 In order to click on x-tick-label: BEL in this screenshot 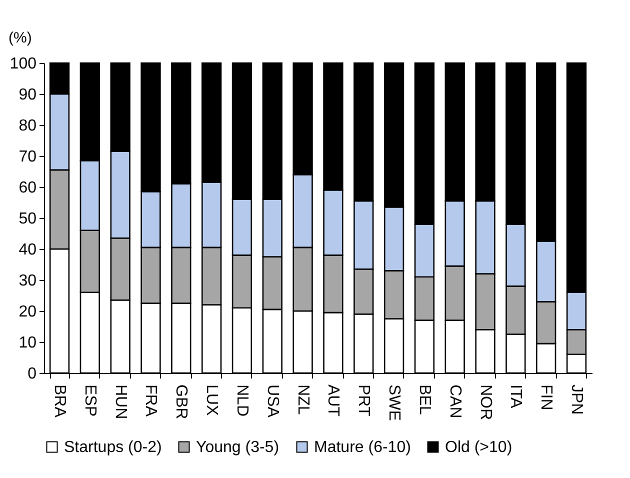, I will do `click(424, 399)`.